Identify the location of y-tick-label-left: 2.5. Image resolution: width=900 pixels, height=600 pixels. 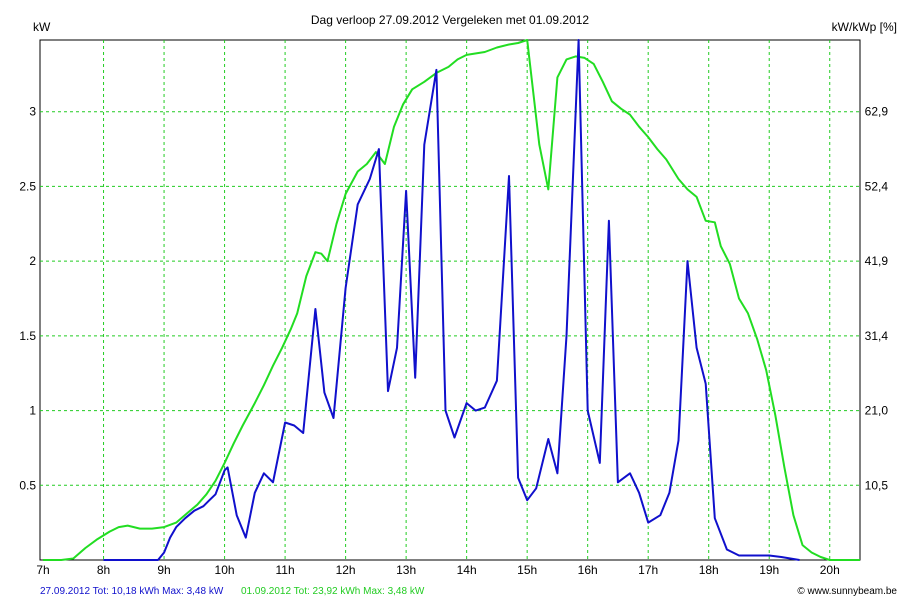
(27, 186).